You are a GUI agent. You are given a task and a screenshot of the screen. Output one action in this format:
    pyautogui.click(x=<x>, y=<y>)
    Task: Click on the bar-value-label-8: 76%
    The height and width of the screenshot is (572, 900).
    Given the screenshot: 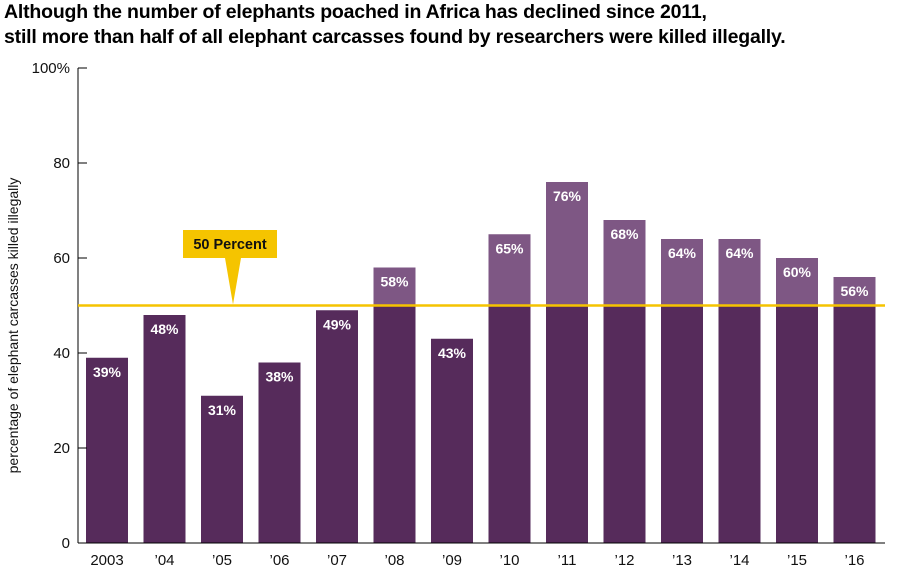 What is the action you would take?
    pyautogui.click(x=567, y=196)
    